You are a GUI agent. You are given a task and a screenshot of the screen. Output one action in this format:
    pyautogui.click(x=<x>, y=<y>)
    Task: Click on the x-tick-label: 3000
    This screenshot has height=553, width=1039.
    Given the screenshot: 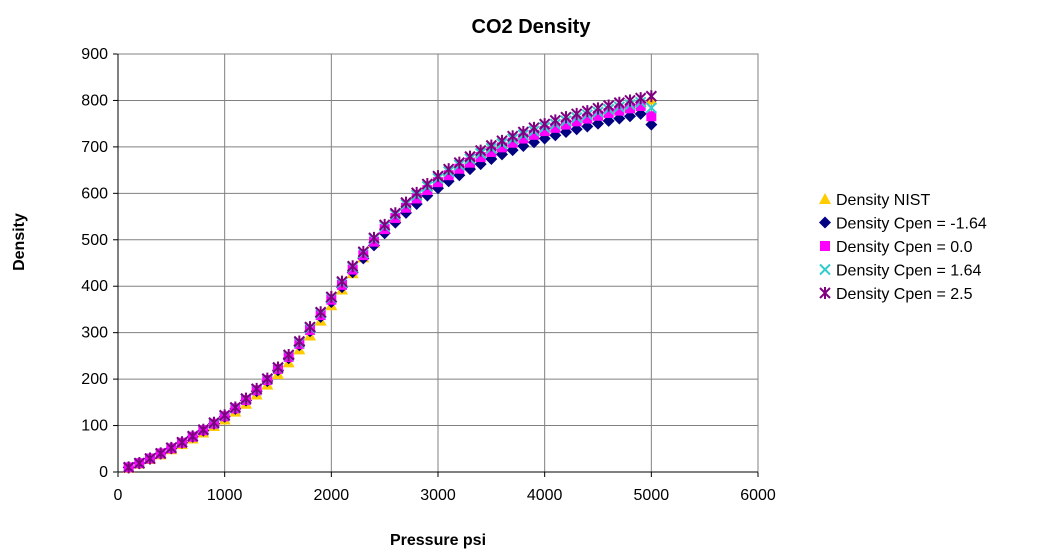 What is the action you would take?
    pyautogui.click(x=438, y=495)
    